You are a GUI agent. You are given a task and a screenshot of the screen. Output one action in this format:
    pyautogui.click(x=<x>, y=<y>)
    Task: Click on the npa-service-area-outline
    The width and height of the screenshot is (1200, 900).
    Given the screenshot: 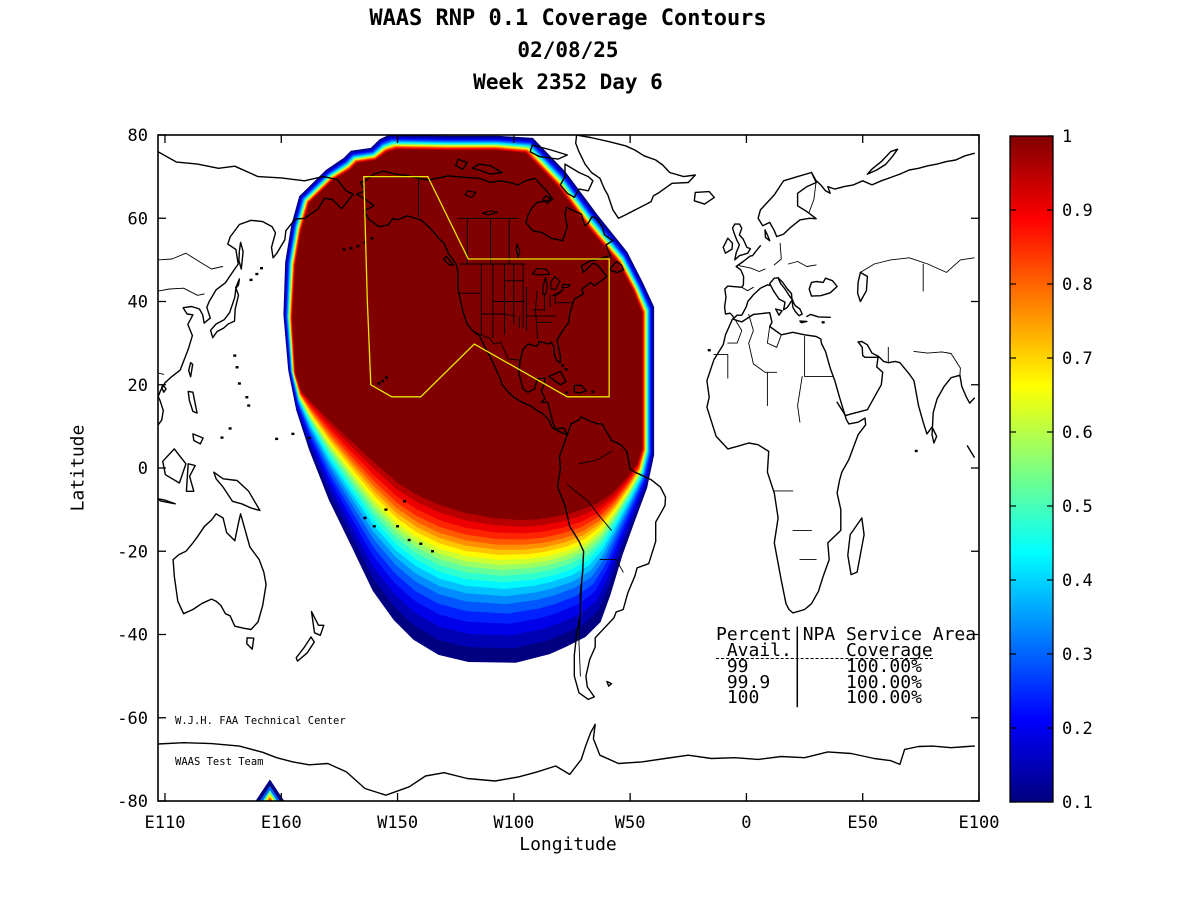 What is the action you would take?
    pyautogui.click(x=486, y=286)
    